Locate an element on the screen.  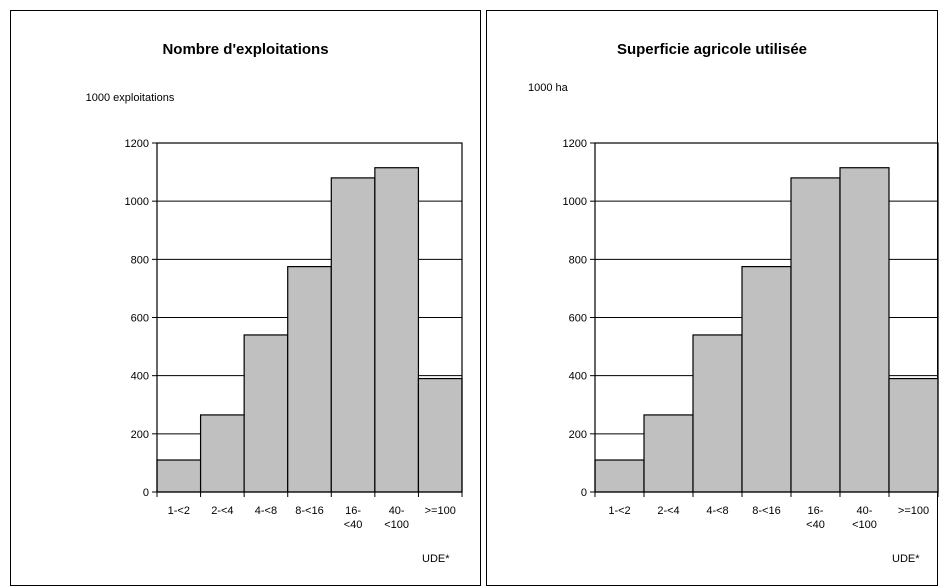
y-tick-label-left: 1200 is located at coordinates (137, 144).